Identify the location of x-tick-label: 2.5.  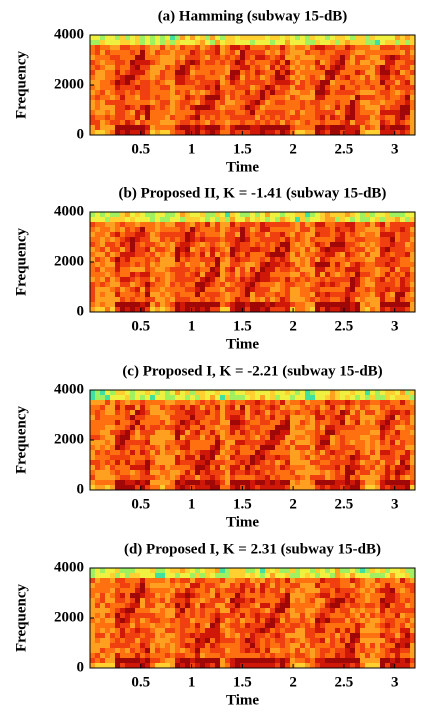
(344, 149).